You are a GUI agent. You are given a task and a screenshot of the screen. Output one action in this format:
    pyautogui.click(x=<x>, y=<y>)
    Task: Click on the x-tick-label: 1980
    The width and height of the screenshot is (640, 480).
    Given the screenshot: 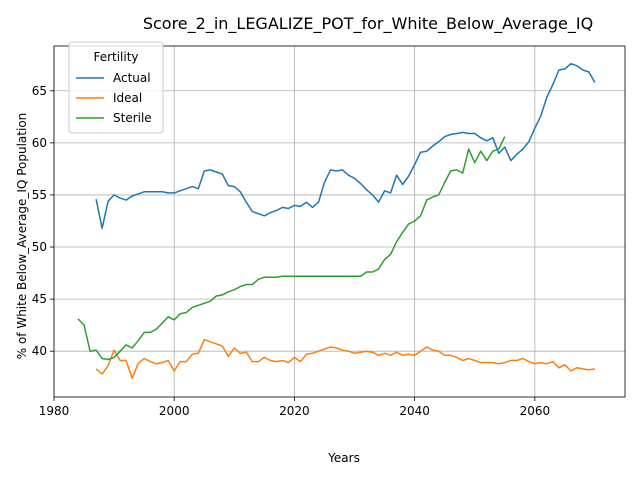 What is the action you would take?
    pyautogui.click(x=54, y=411)
    